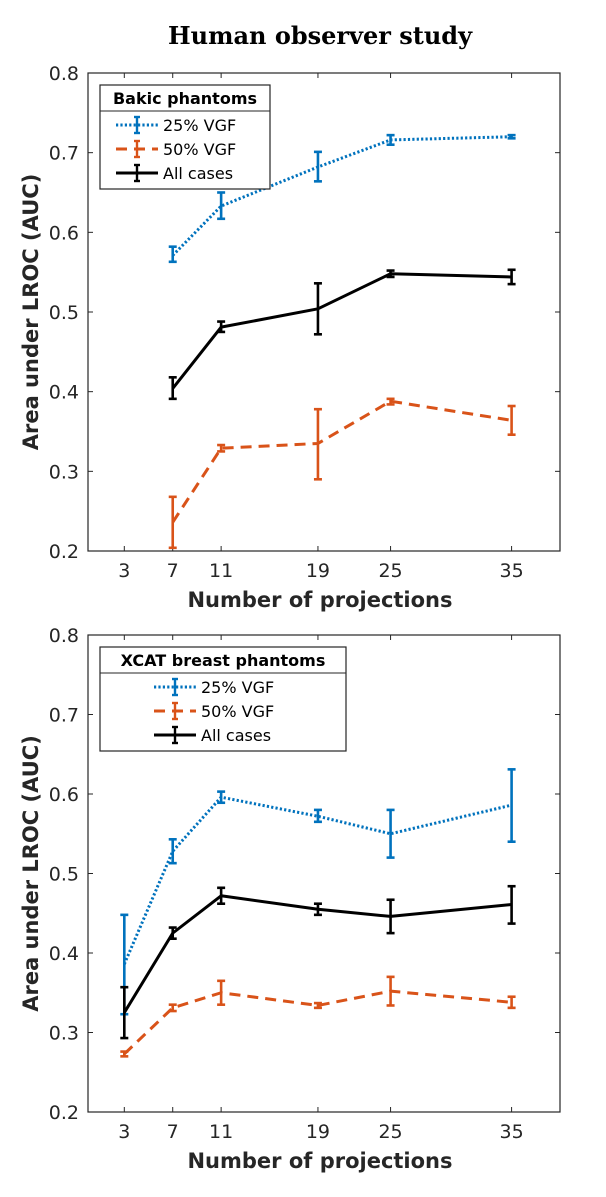 The height and width of the screenshot is (1197, 606). What do you see at coordinates (237, 687) in the screenshot?
I see `chart-1-legend-label-0: 25% VGF` at bounding box center [237, 687].